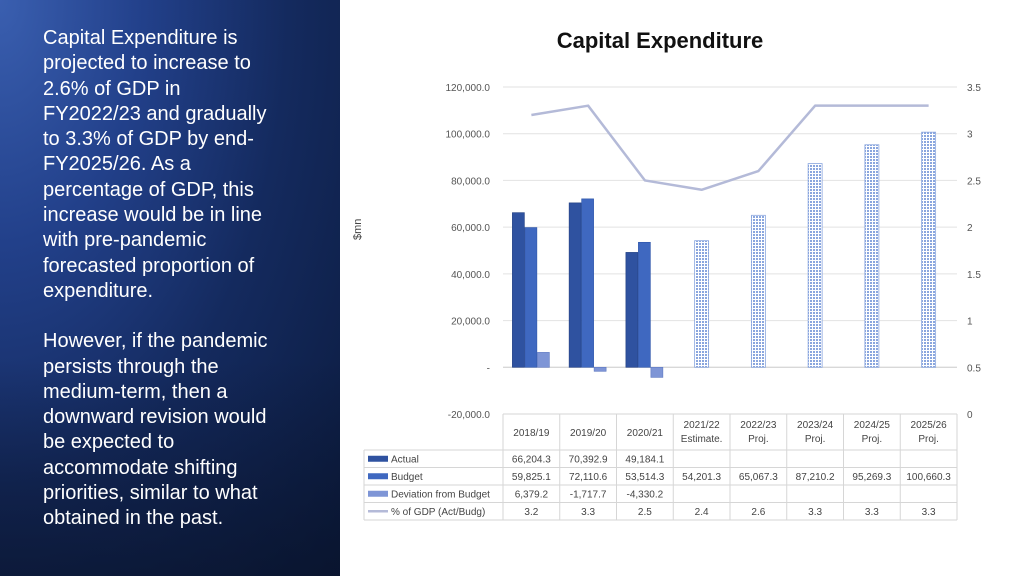 This screenshot has width=1024, height=576. Describe the element at coordinates (468, 135) in the screenshot. I see `y-tick-label: 100,000.0` at that location.